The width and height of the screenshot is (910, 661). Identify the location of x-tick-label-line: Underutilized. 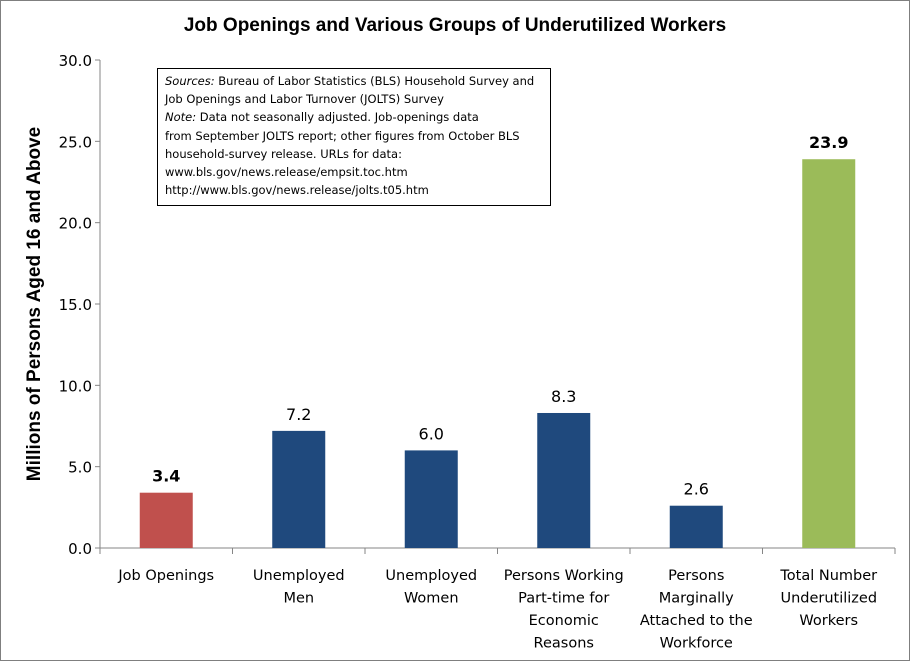
(828, 599).